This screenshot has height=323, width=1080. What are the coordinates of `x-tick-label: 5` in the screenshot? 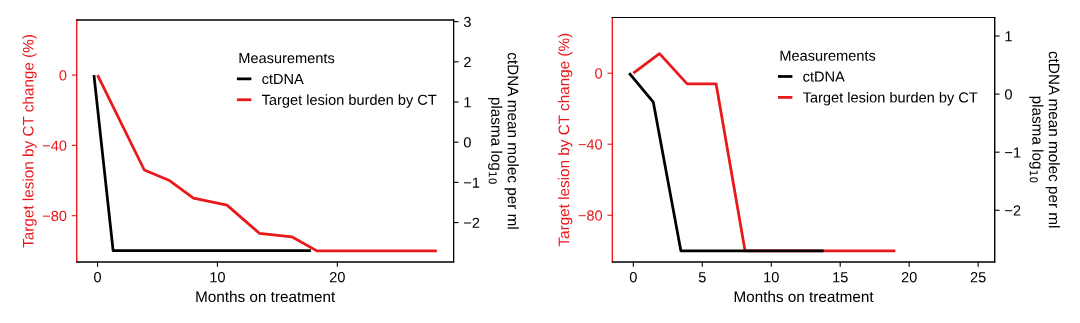 It's located at (702, 277).